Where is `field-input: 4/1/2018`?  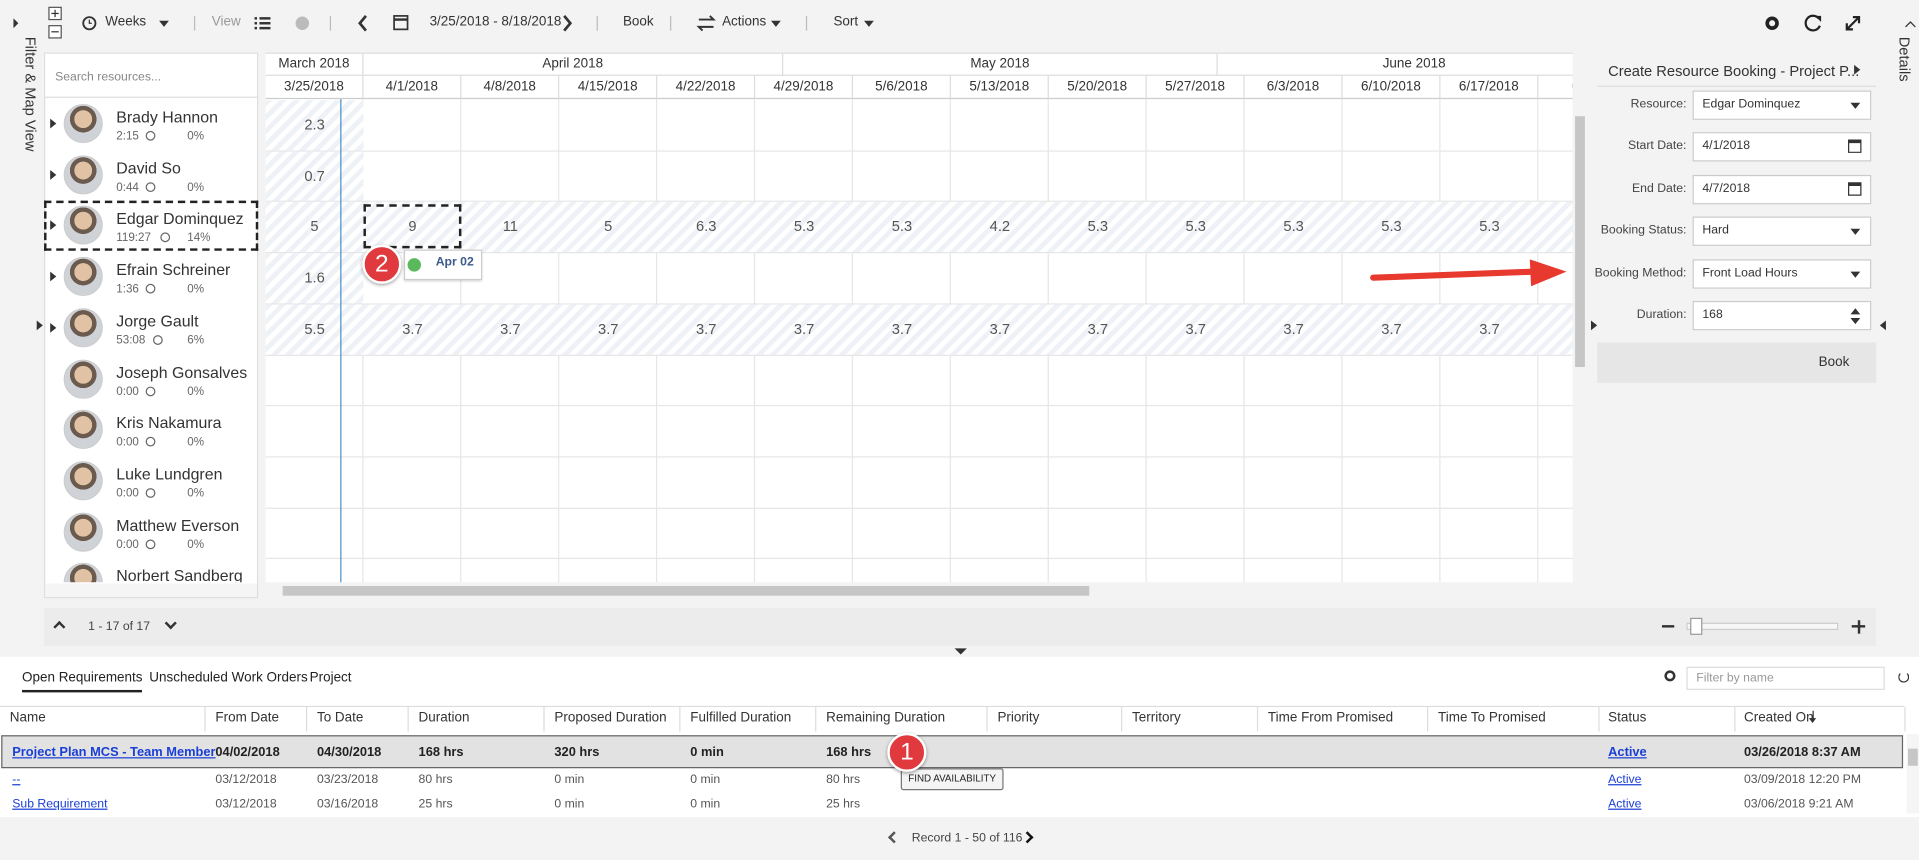 field-input: 4/1/2018 is located at coordinates (1782, 147).